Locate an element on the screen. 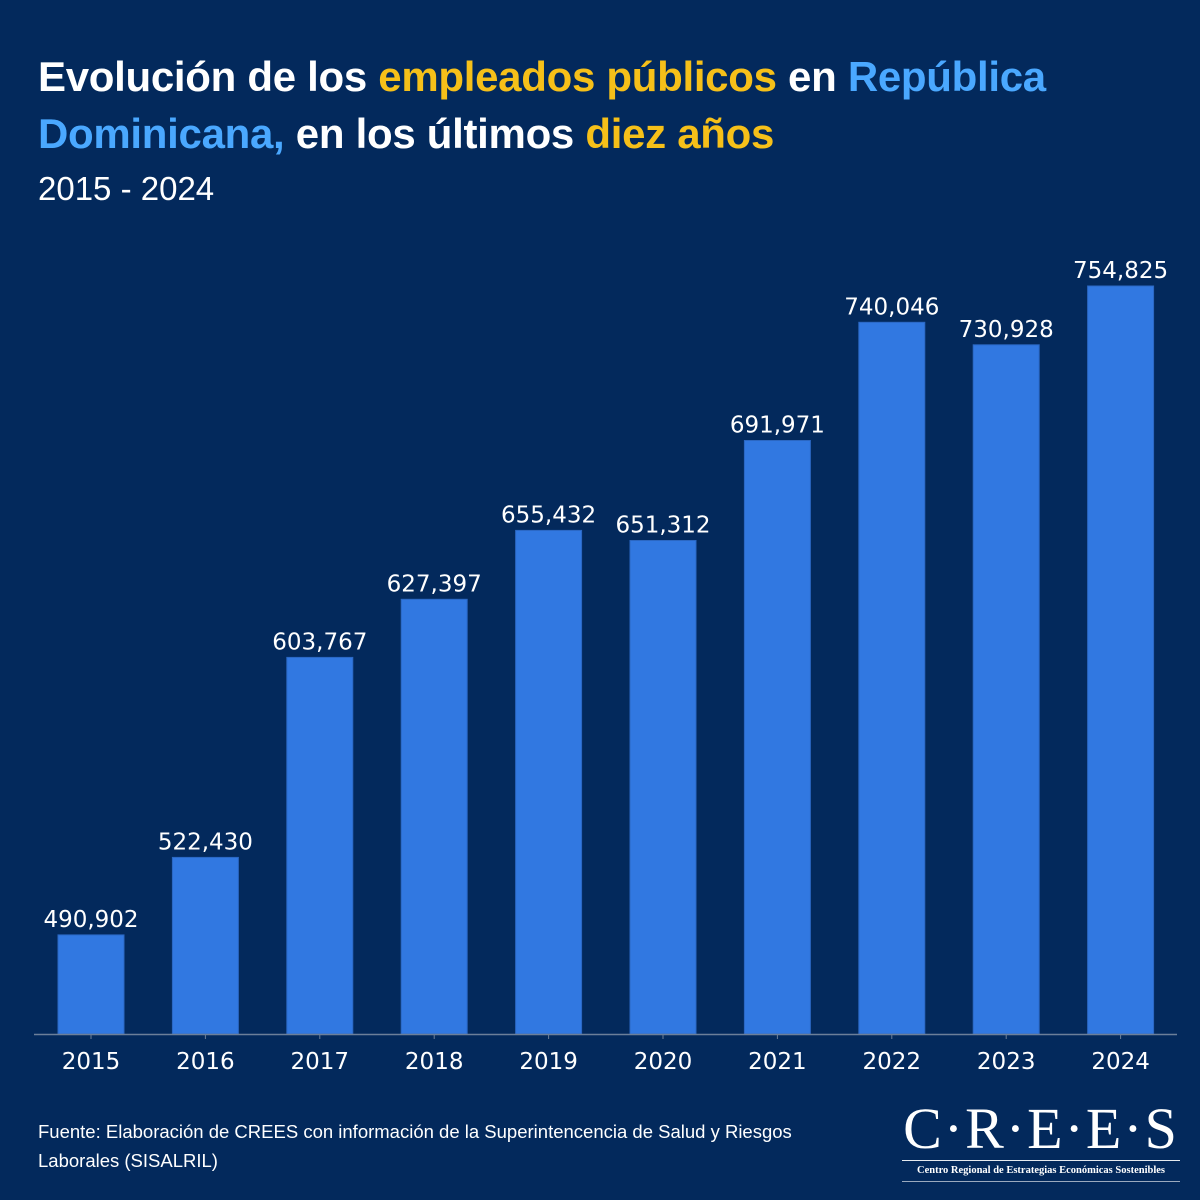 The image size is (1200, 1200). bar-2020 is located at coordinates (663, 787).